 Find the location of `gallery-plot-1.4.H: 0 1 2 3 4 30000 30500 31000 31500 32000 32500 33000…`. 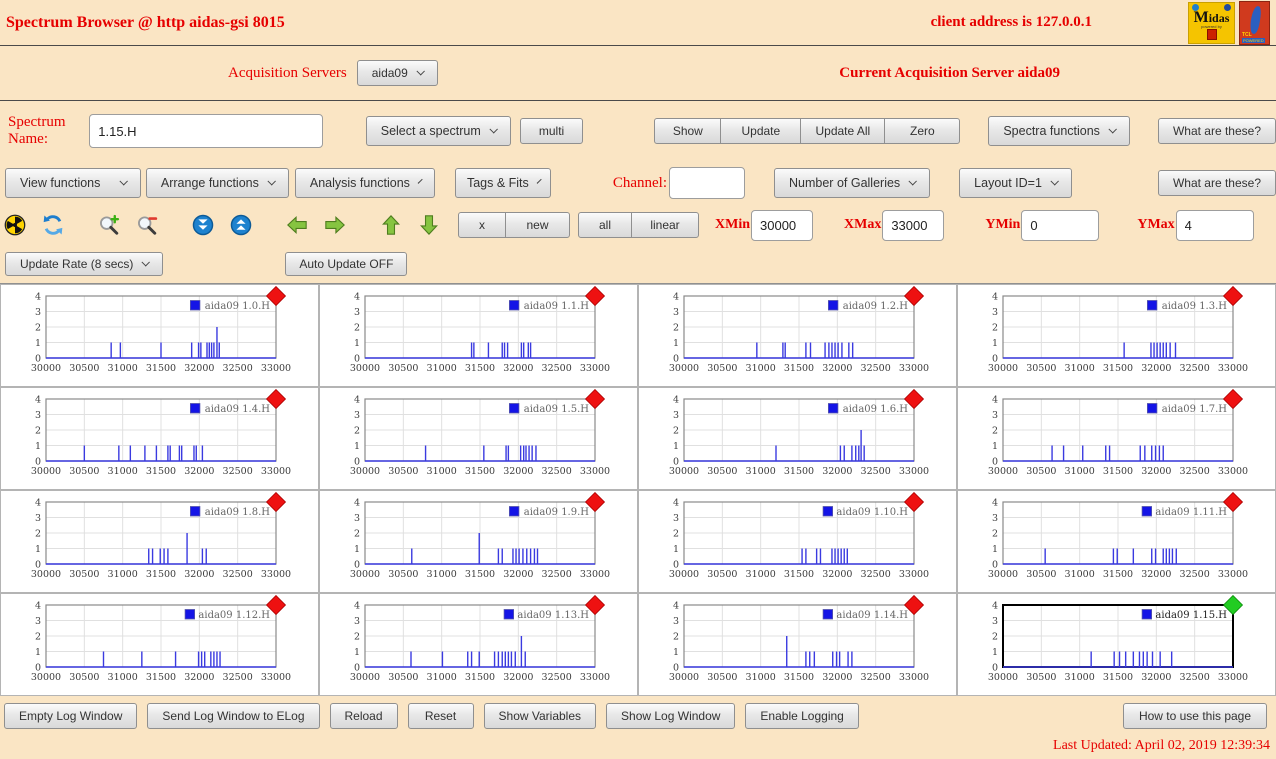

gallery-plot-1.4.H: 0 1 2 3 4 30000 30500 31000 31500 32000 32500 33000… is located at coordinates (159, 438).